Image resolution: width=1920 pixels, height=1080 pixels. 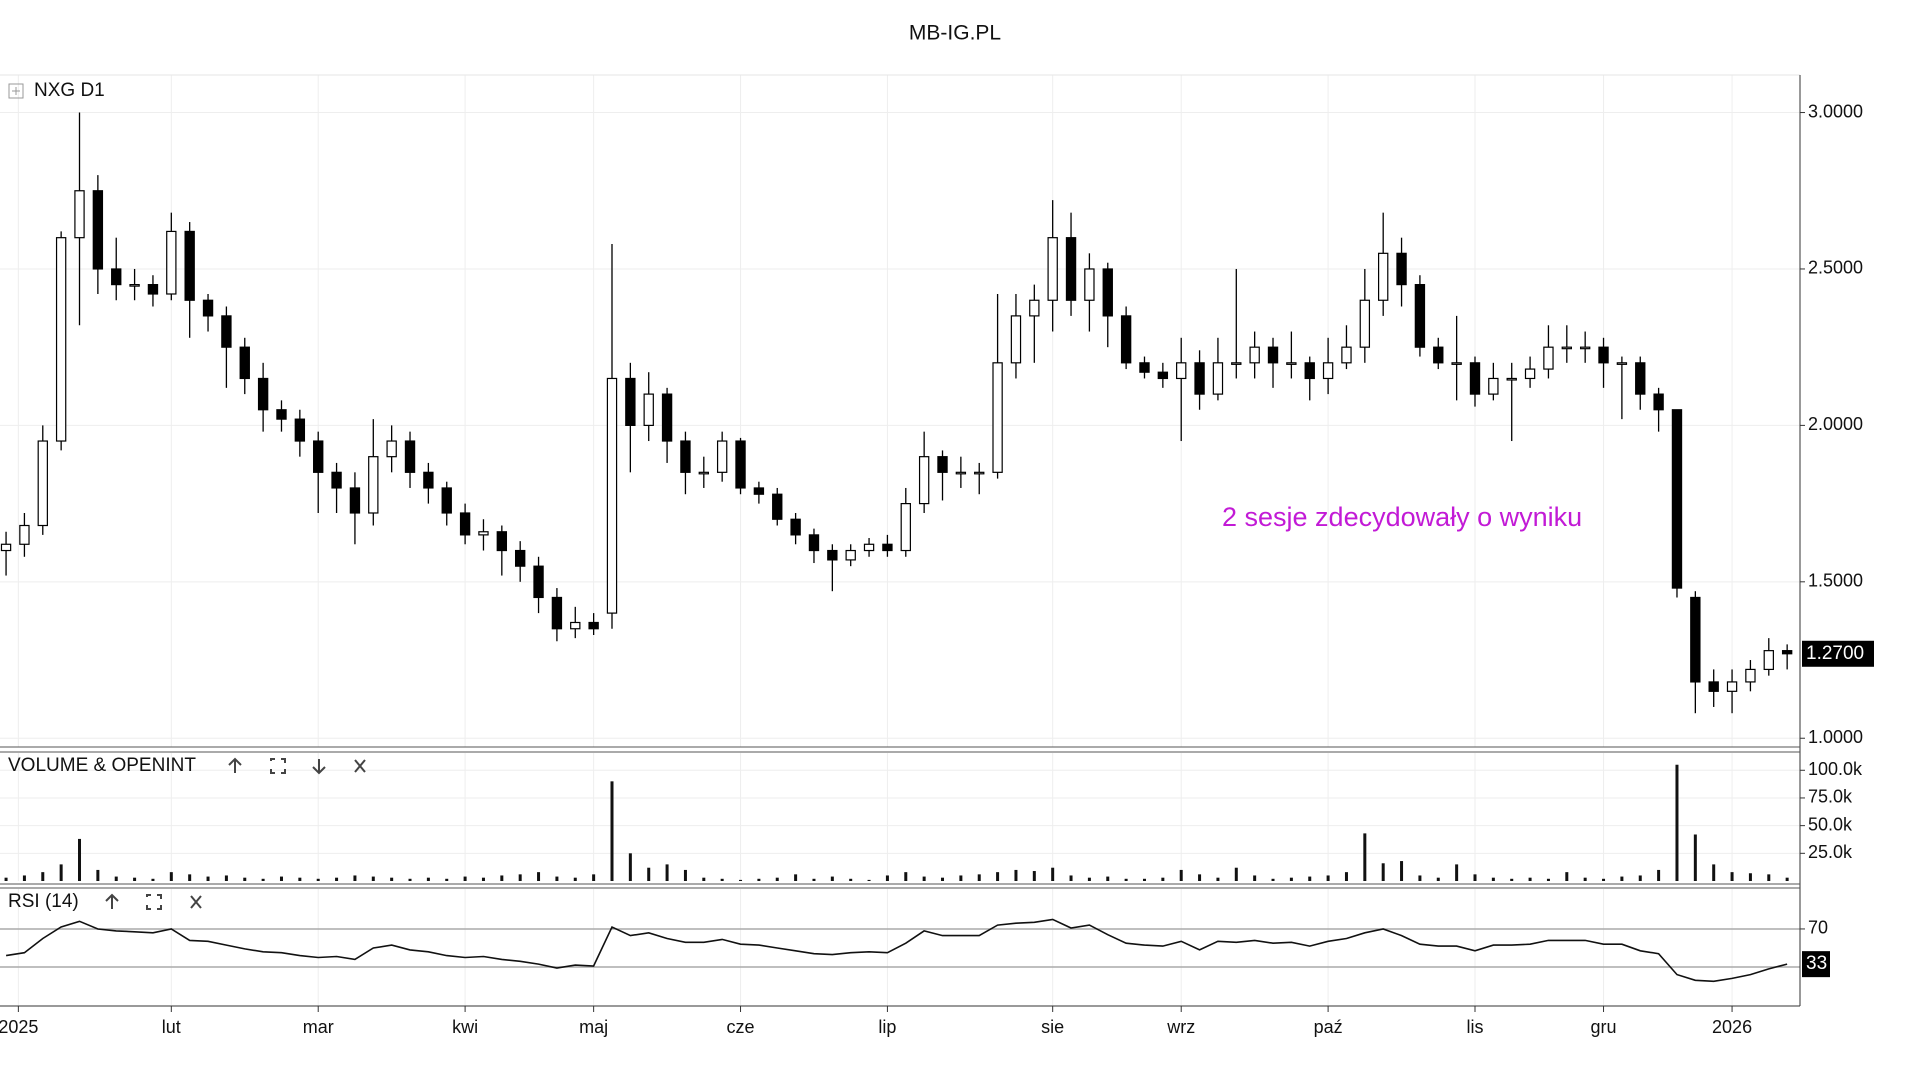 What do you see at coordinates (1830, 797) in the screenshot?
I see `y-tick-label: 75.0k` at bounding box center [1830, 797].